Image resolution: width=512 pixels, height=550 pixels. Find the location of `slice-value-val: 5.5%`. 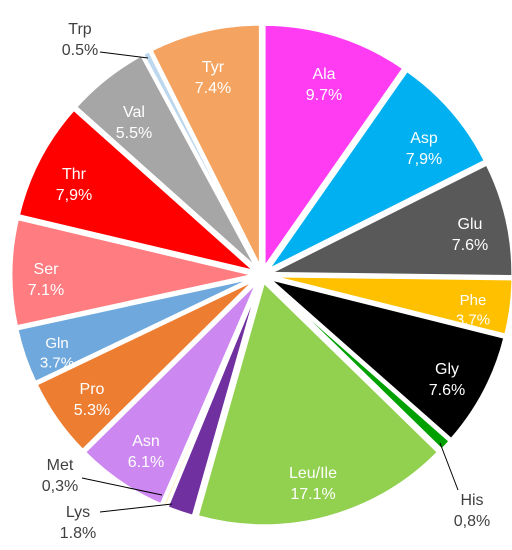

slice-value-val: 5.5% is located at coordinates (134, 133).